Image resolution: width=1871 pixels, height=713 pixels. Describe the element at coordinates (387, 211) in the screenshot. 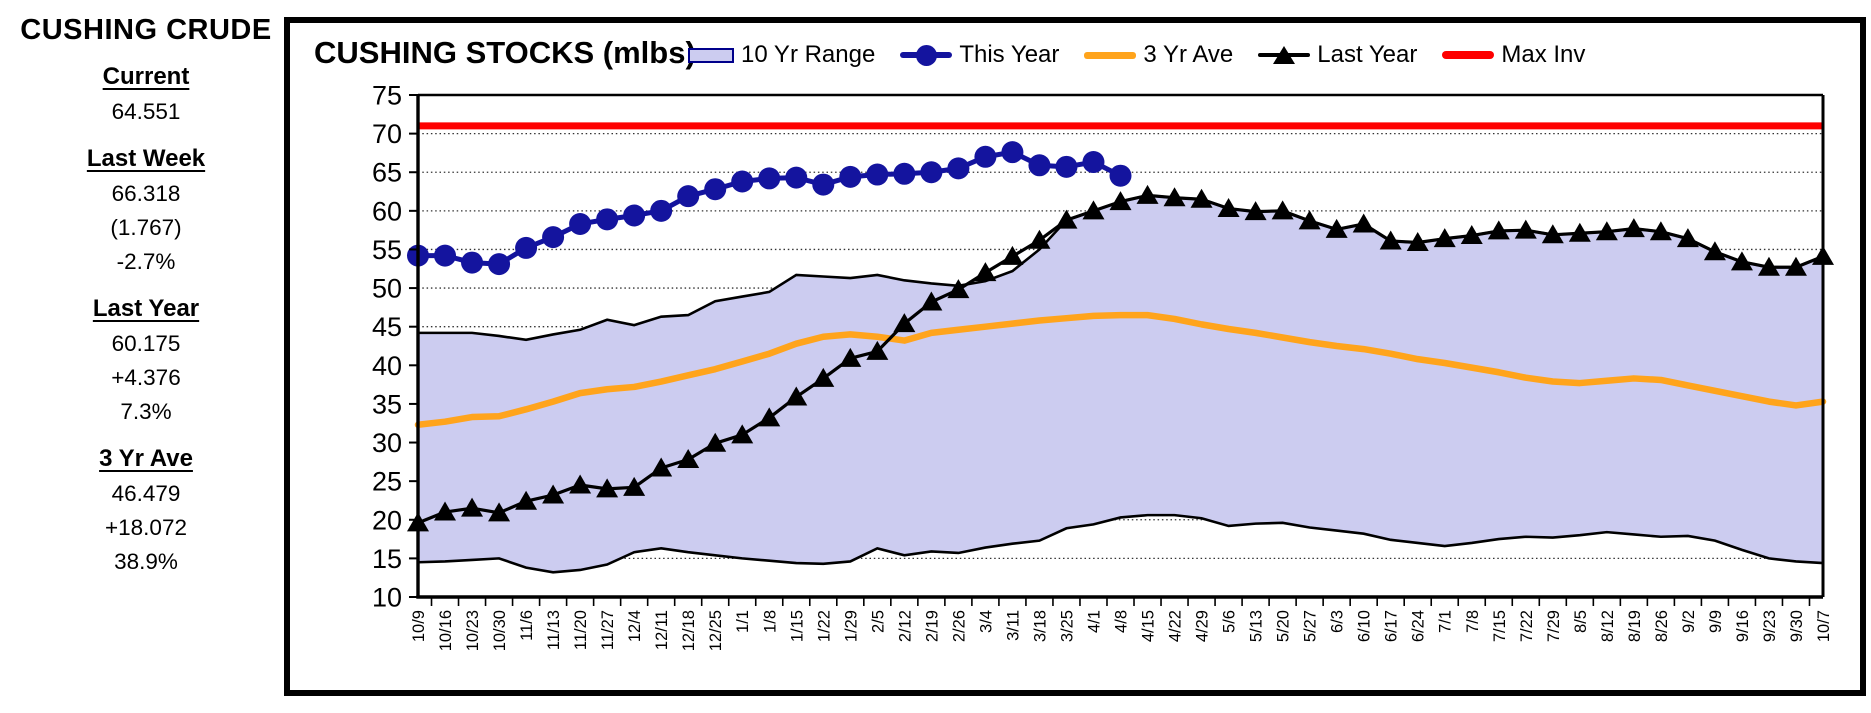

I see `svg-text: 60` at that location.